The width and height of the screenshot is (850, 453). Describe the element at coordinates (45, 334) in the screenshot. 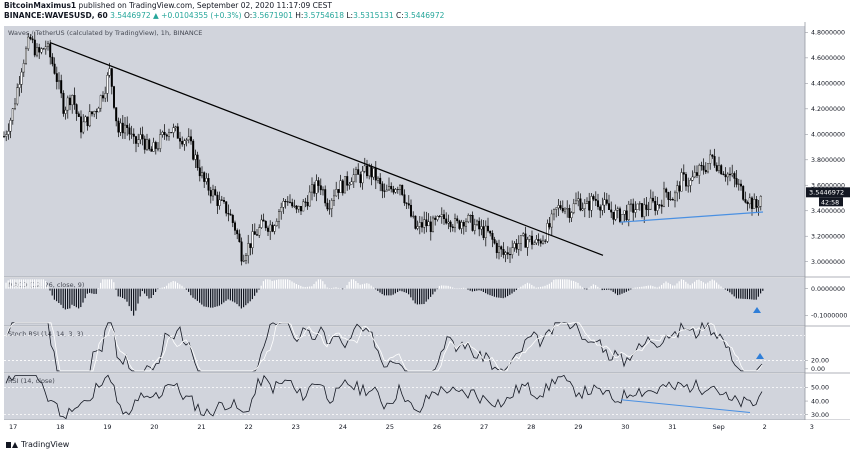

I see `stoch-rsi-pane-title: Stoch RSI (14, 14, 3, 3)` at that location.